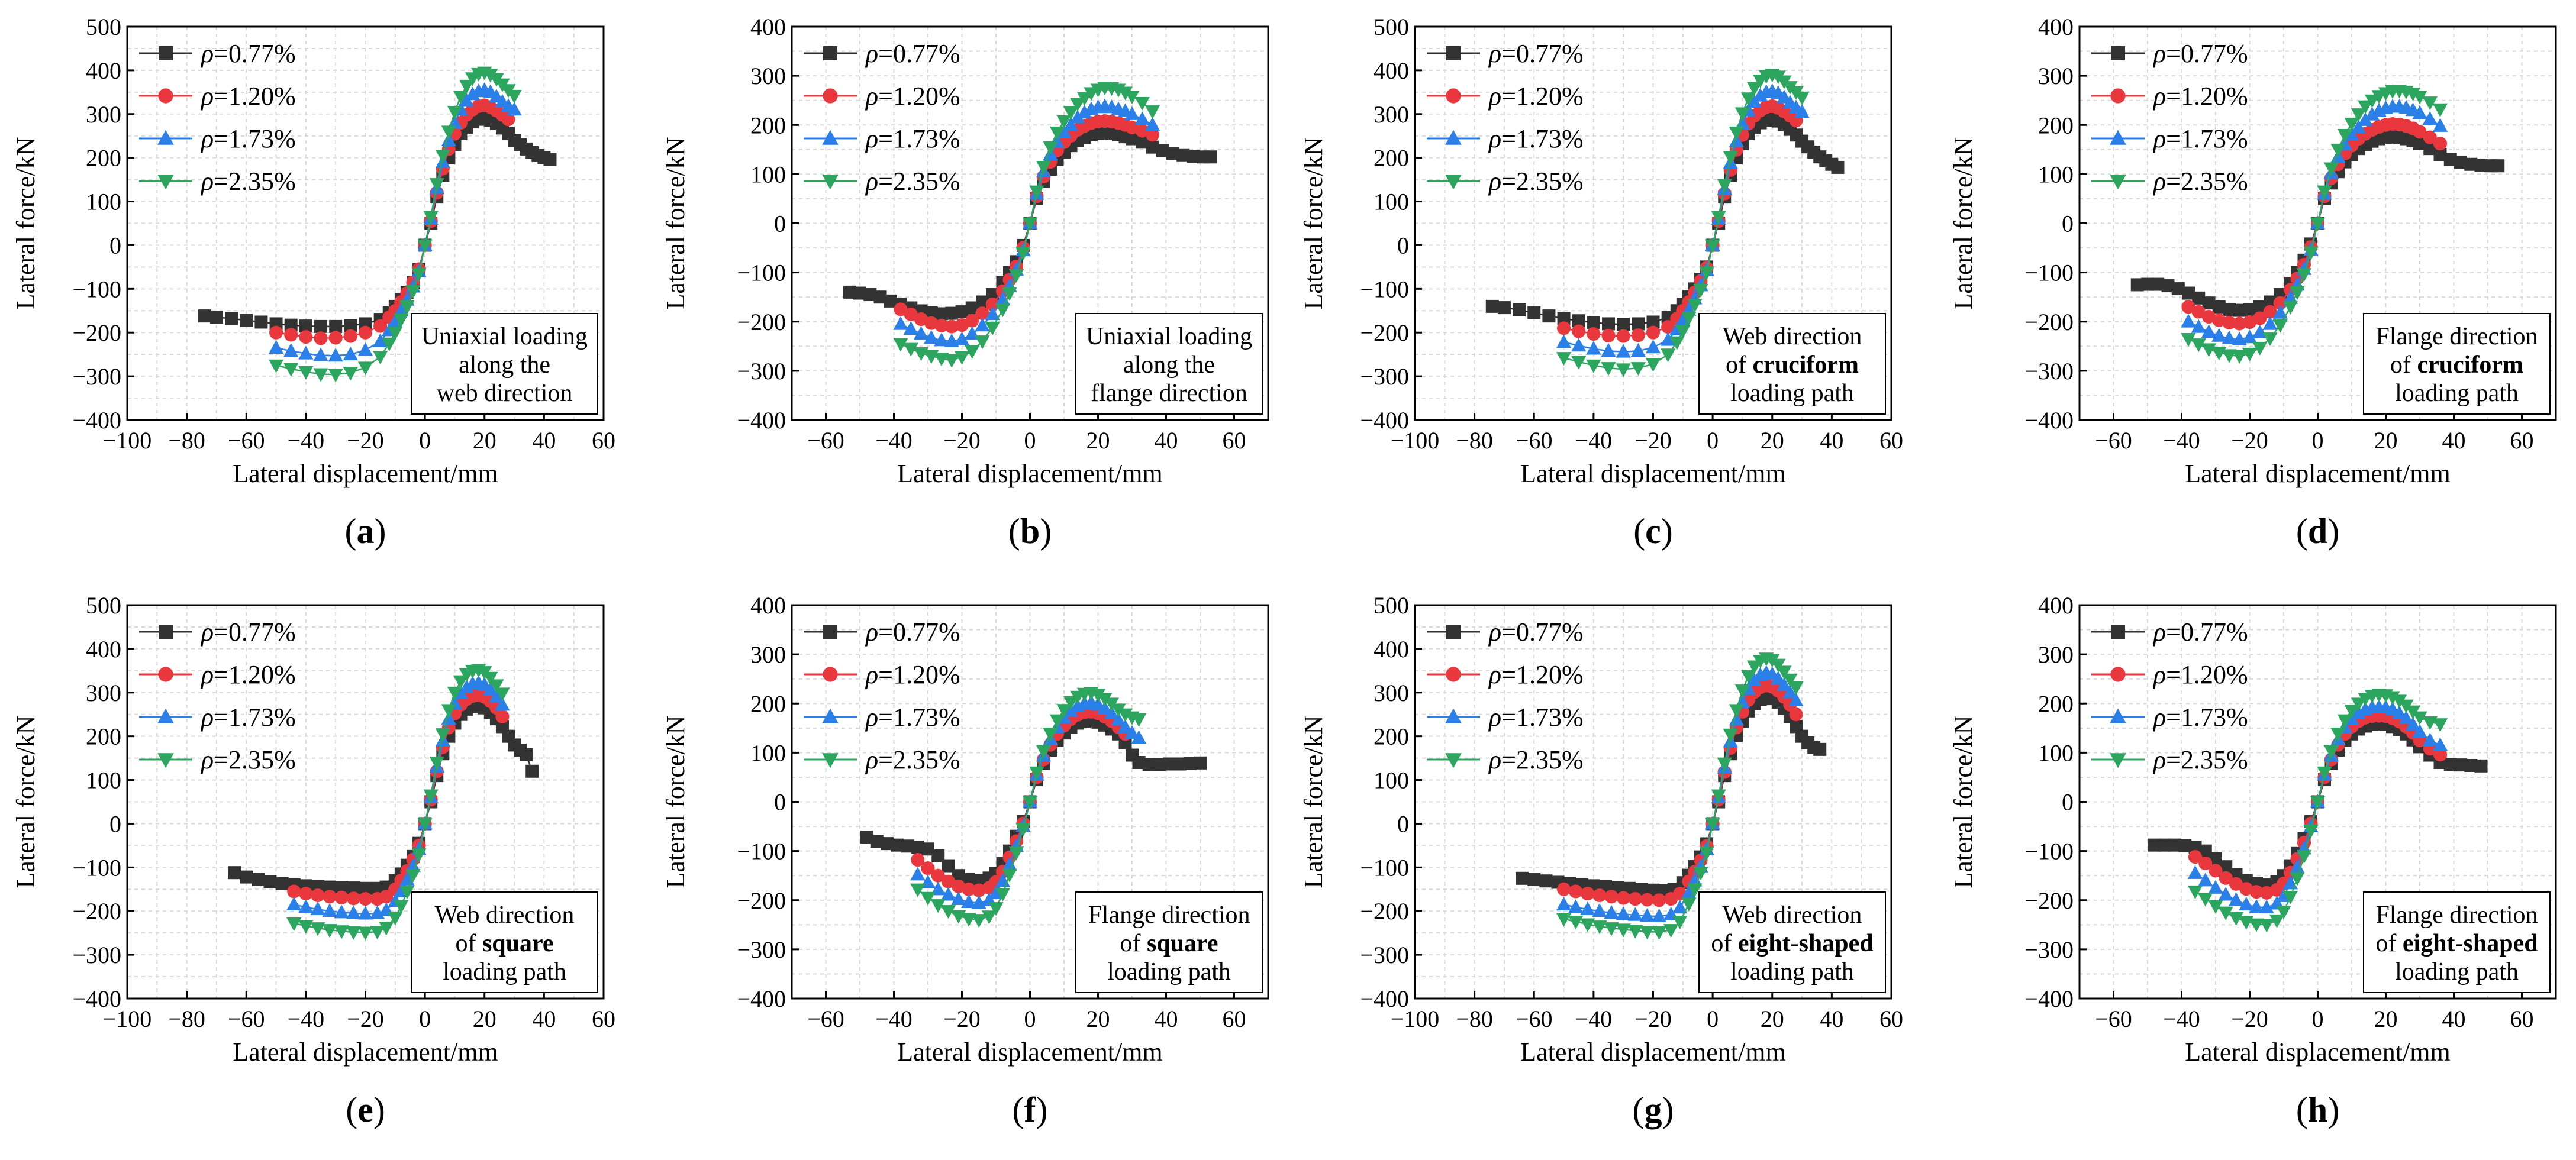 This screenshot has height=1160, width=2576. I want to click on legend-entry: ρ=2.35%, so click(912, 760).